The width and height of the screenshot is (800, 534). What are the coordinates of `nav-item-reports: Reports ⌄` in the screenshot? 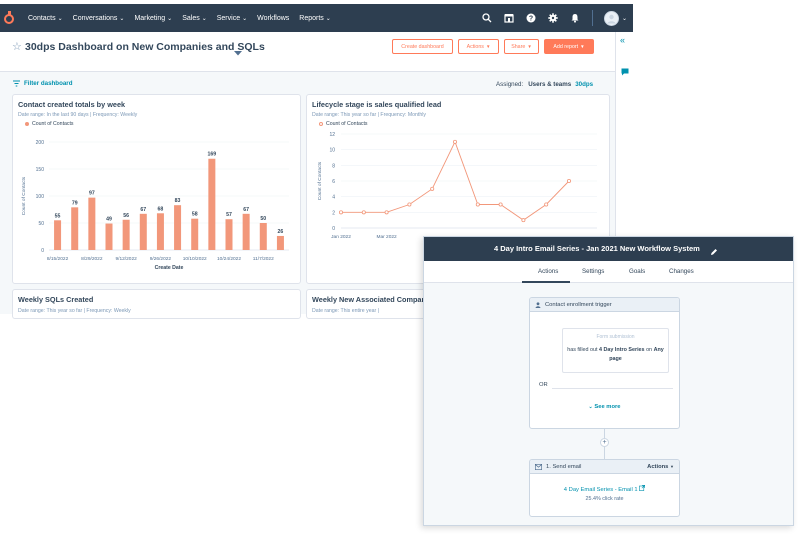 It's located at (315, 18).